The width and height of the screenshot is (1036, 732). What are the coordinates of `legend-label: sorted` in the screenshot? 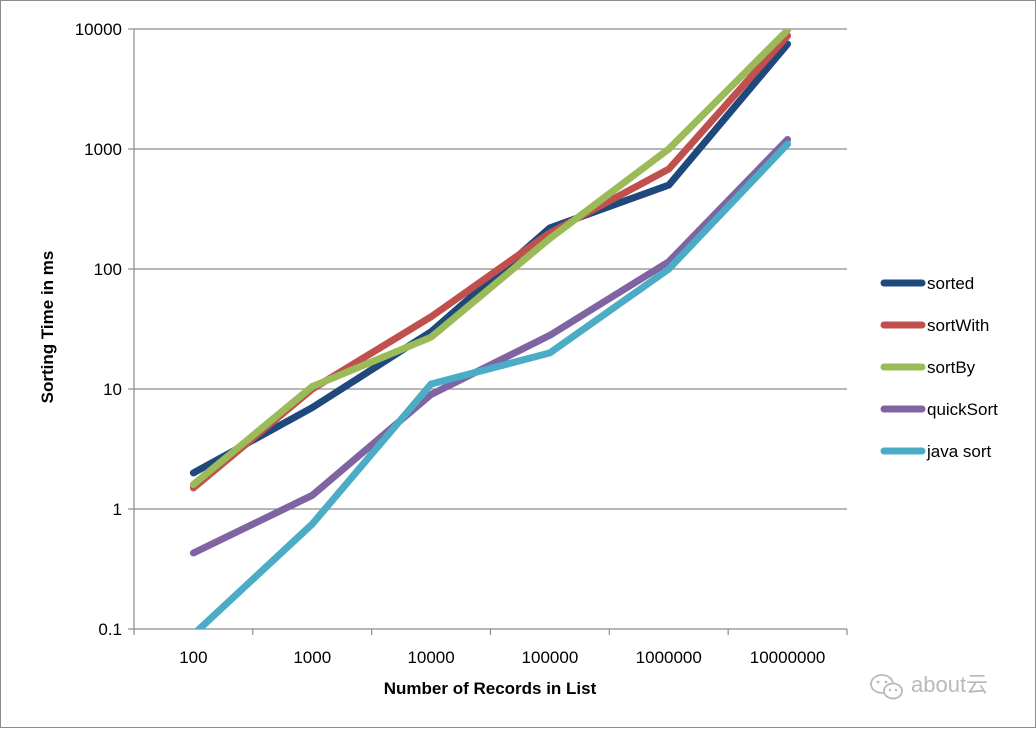 It's located at (950, 283).